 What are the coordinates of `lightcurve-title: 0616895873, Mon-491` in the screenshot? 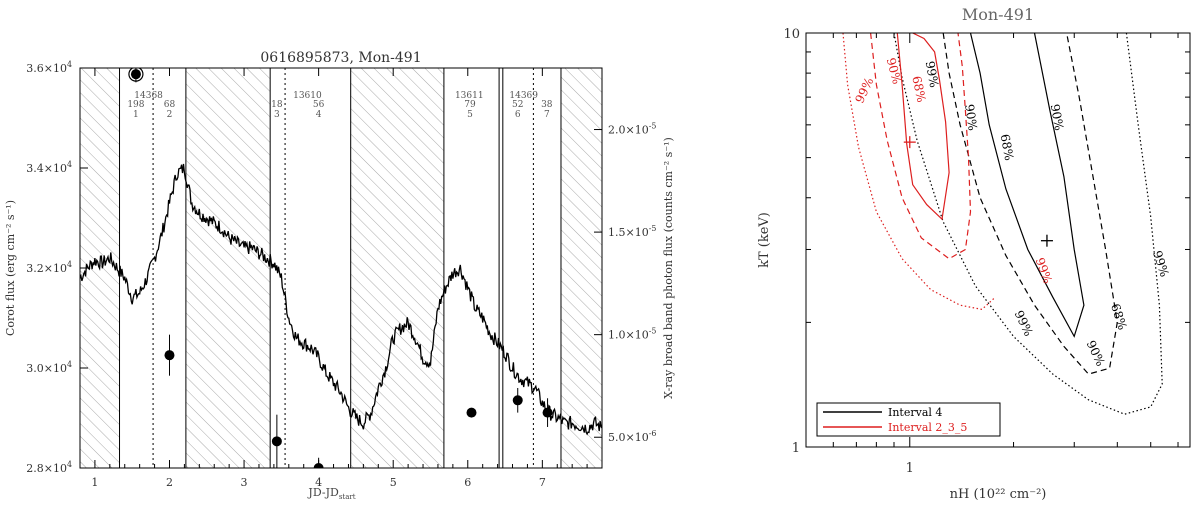 It's located at (340, 58).